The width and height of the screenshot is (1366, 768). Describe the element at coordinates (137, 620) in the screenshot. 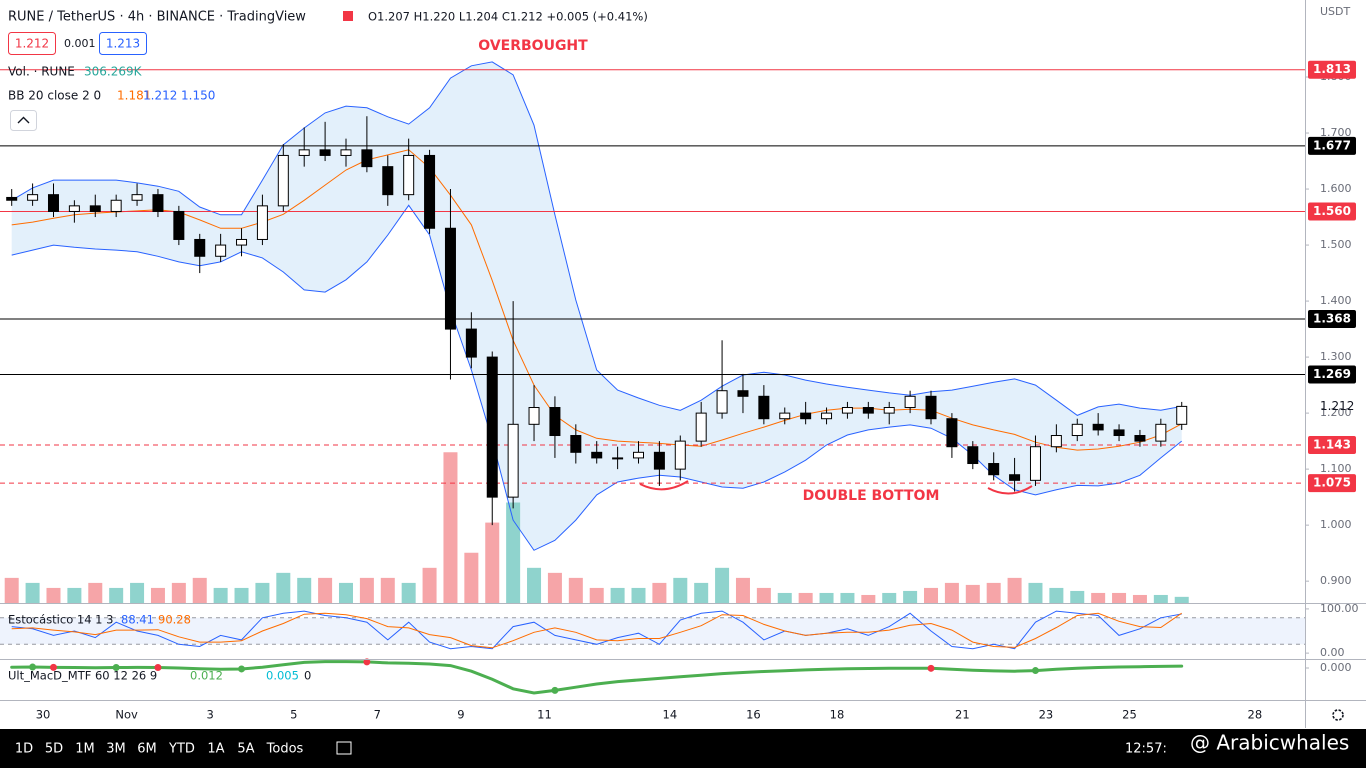

I see `stoch-k-value: 88.41` at that location.